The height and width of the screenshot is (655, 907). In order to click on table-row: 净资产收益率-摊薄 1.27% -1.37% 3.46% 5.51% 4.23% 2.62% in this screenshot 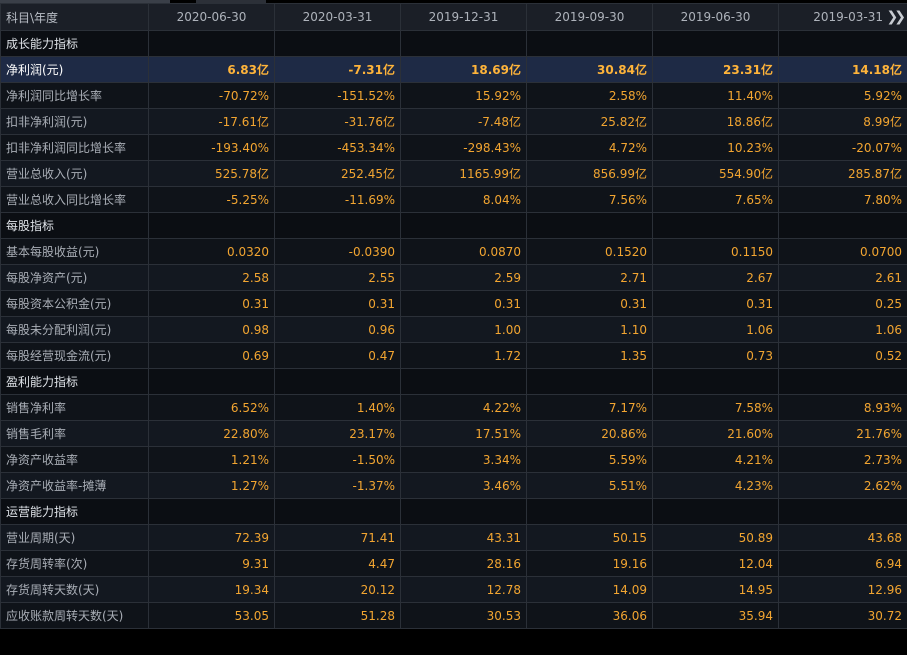, I will do `click(453, 485)`.